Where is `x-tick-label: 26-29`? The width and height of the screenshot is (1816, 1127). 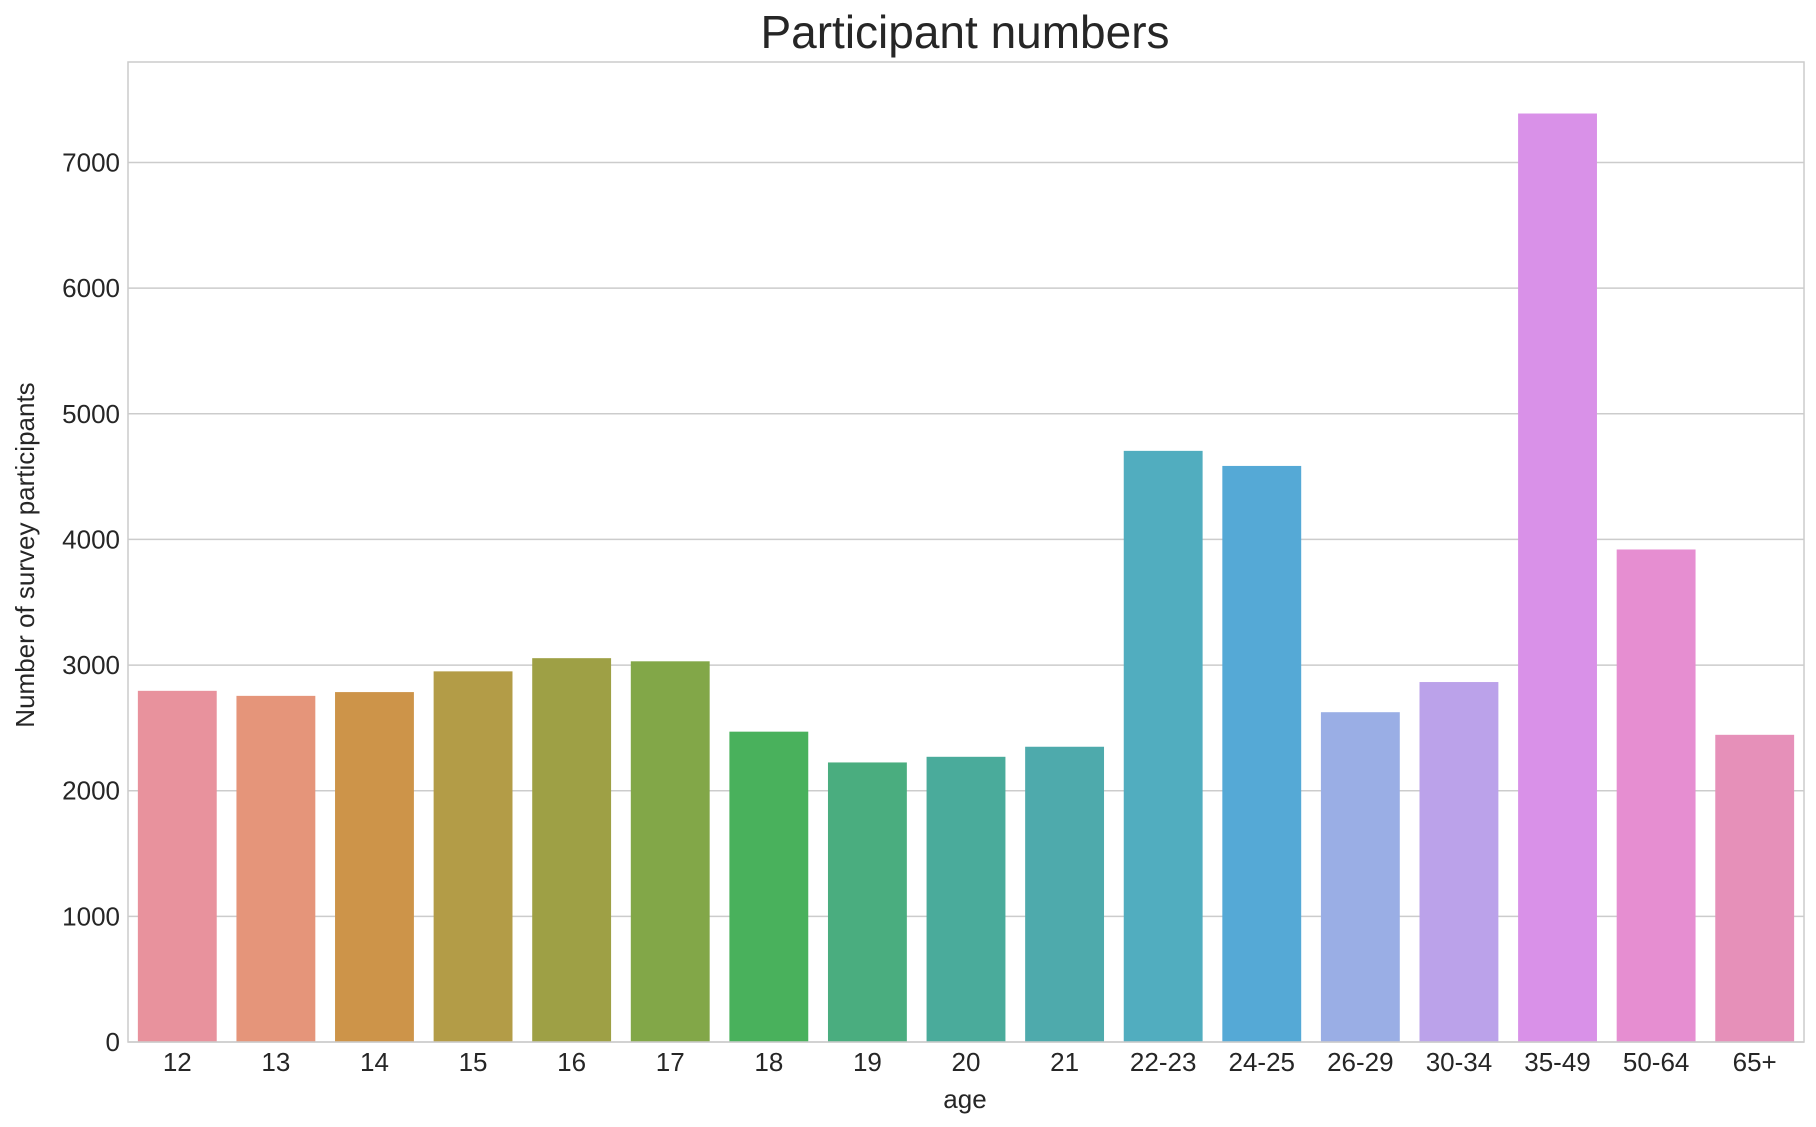 x-tick-label: 26-29 is located at coordinates (1360, 1062).